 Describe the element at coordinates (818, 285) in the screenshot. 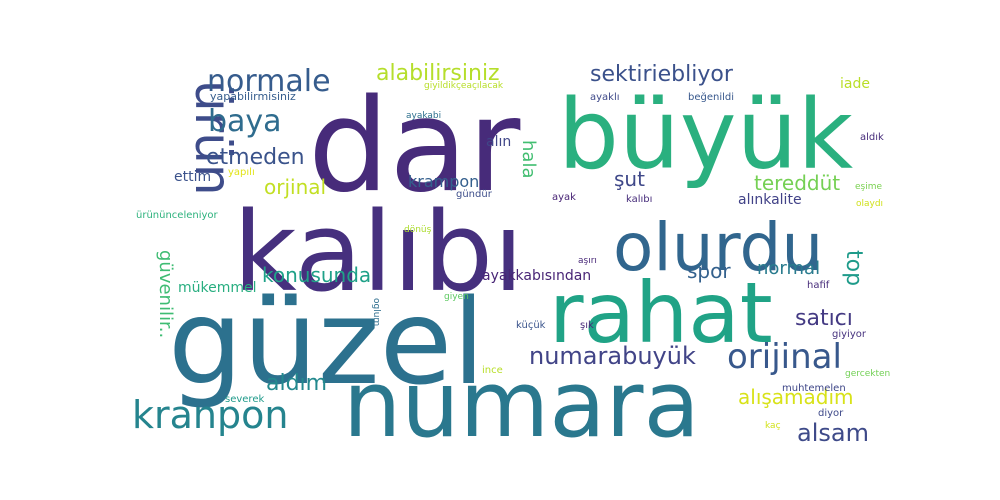

I see `word-hafif-52: hafif` at that location.